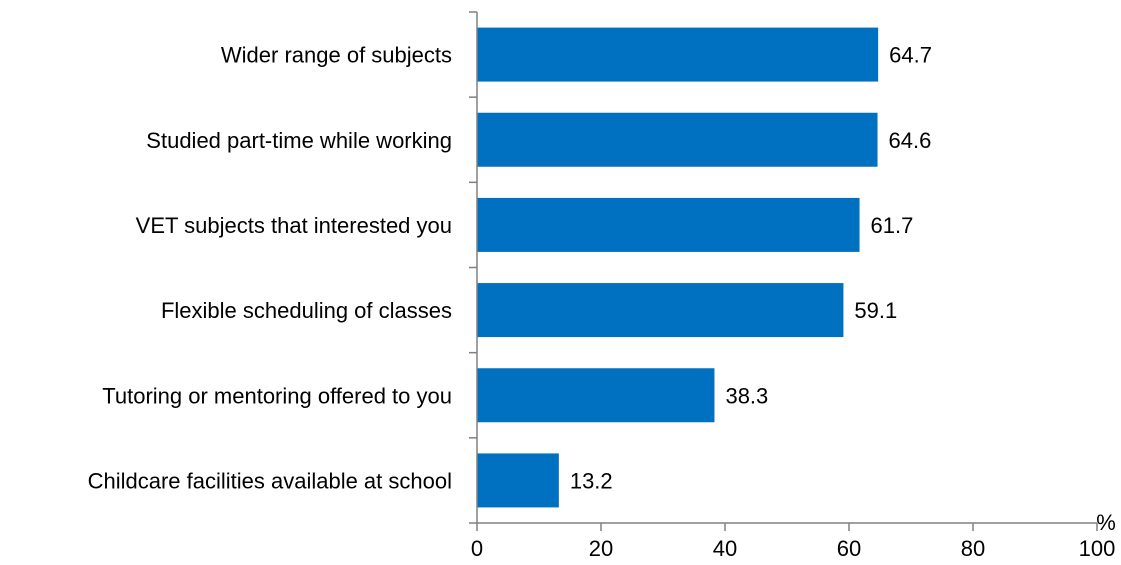 The width and height of the screenshot is (1121, 565). Describe the element at coordinates (1106, 522) in the screenshot. I see `x-axis-unit-label: %` at that location.